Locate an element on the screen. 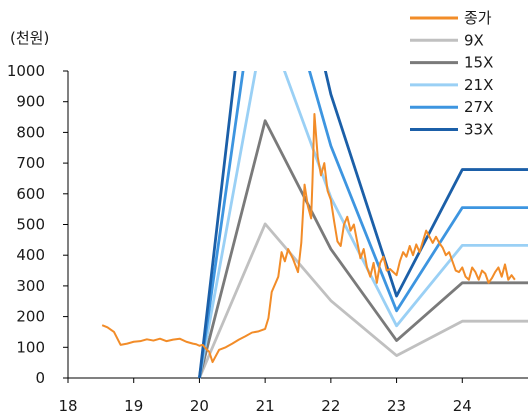 The width and height of the screenshot is (528, 416). x-tick-label: 19 is located at coordinates (133, 406).